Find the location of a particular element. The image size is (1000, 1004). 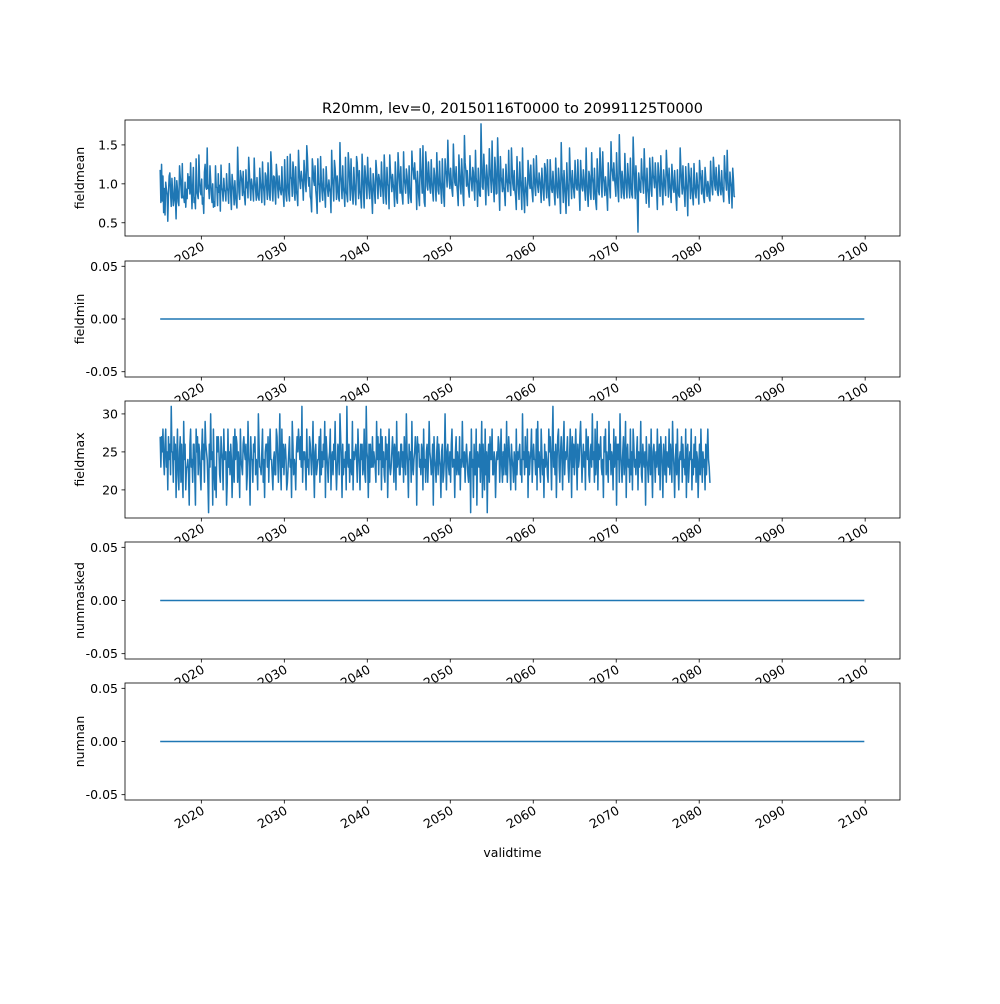

x-tick-label: 2060 is located at coordinates (521, 817).